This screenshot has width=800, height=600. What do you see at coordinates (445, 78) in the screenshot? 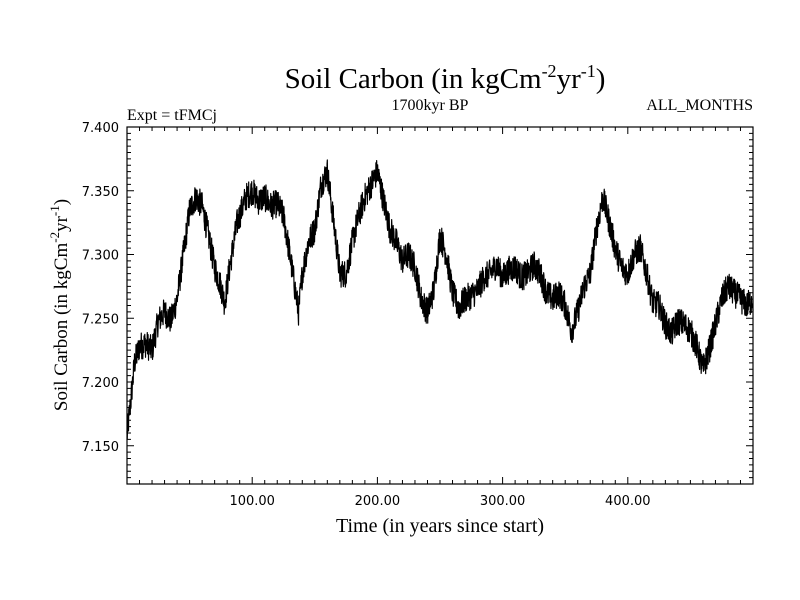
I see `chart-title: Soil Carbon (in kgCm-2yr-1)` at bounding box center [445, 78].